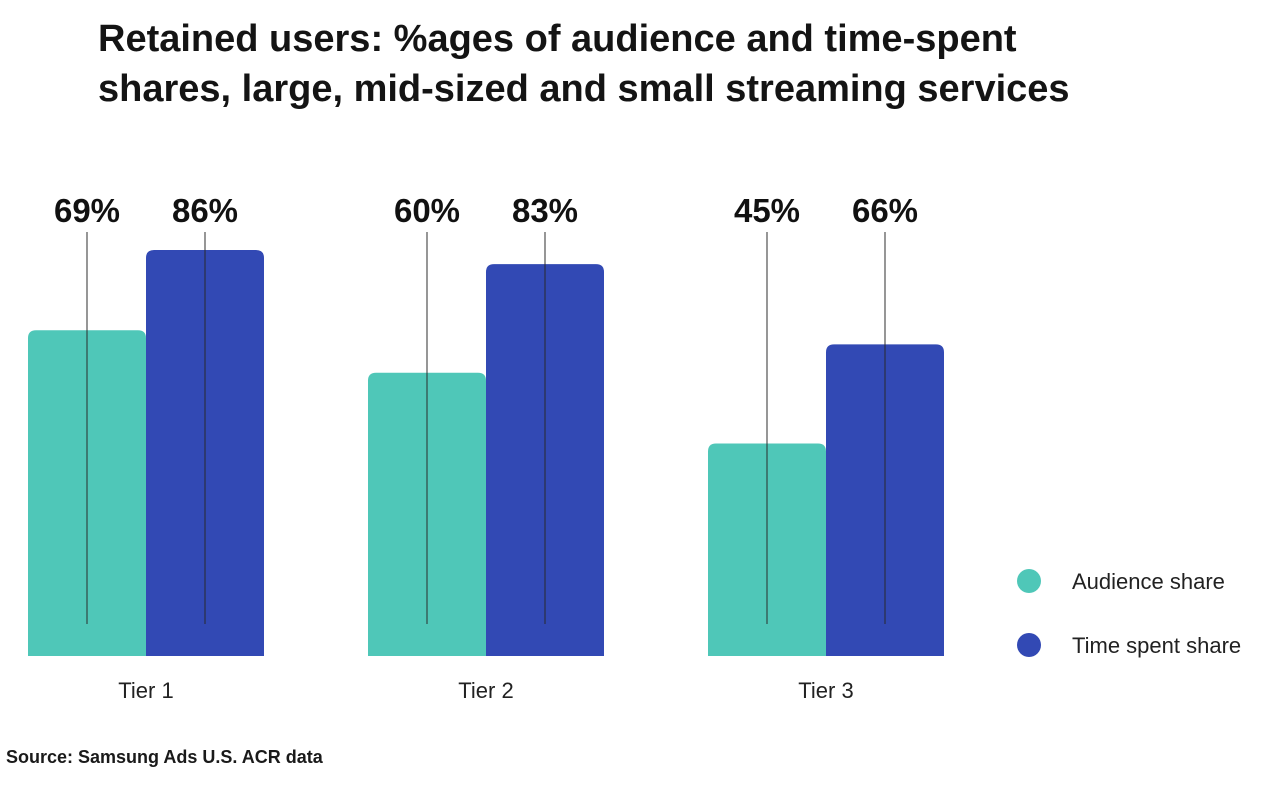 This screenshot has width=1280, height=787. What do you see at coordinates (1029, 645) in the screenshot?
I see `legend-marker-time-spent` at bounding box center [1029, 645].